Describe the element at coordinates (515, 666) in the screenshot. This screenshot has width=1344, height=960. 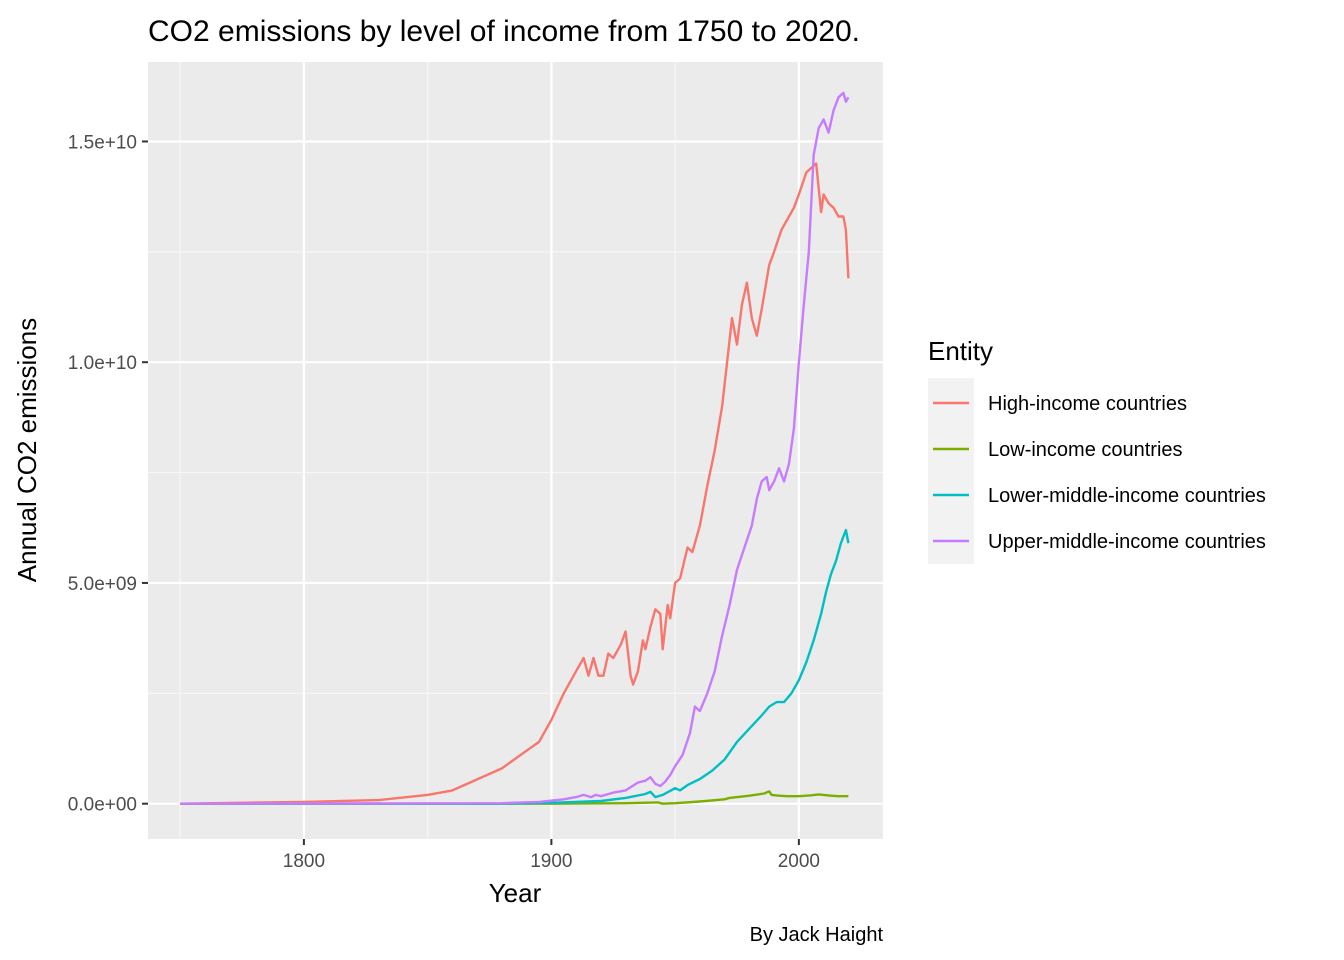
I see `series-line-lower-middle-income-countries` at that location.